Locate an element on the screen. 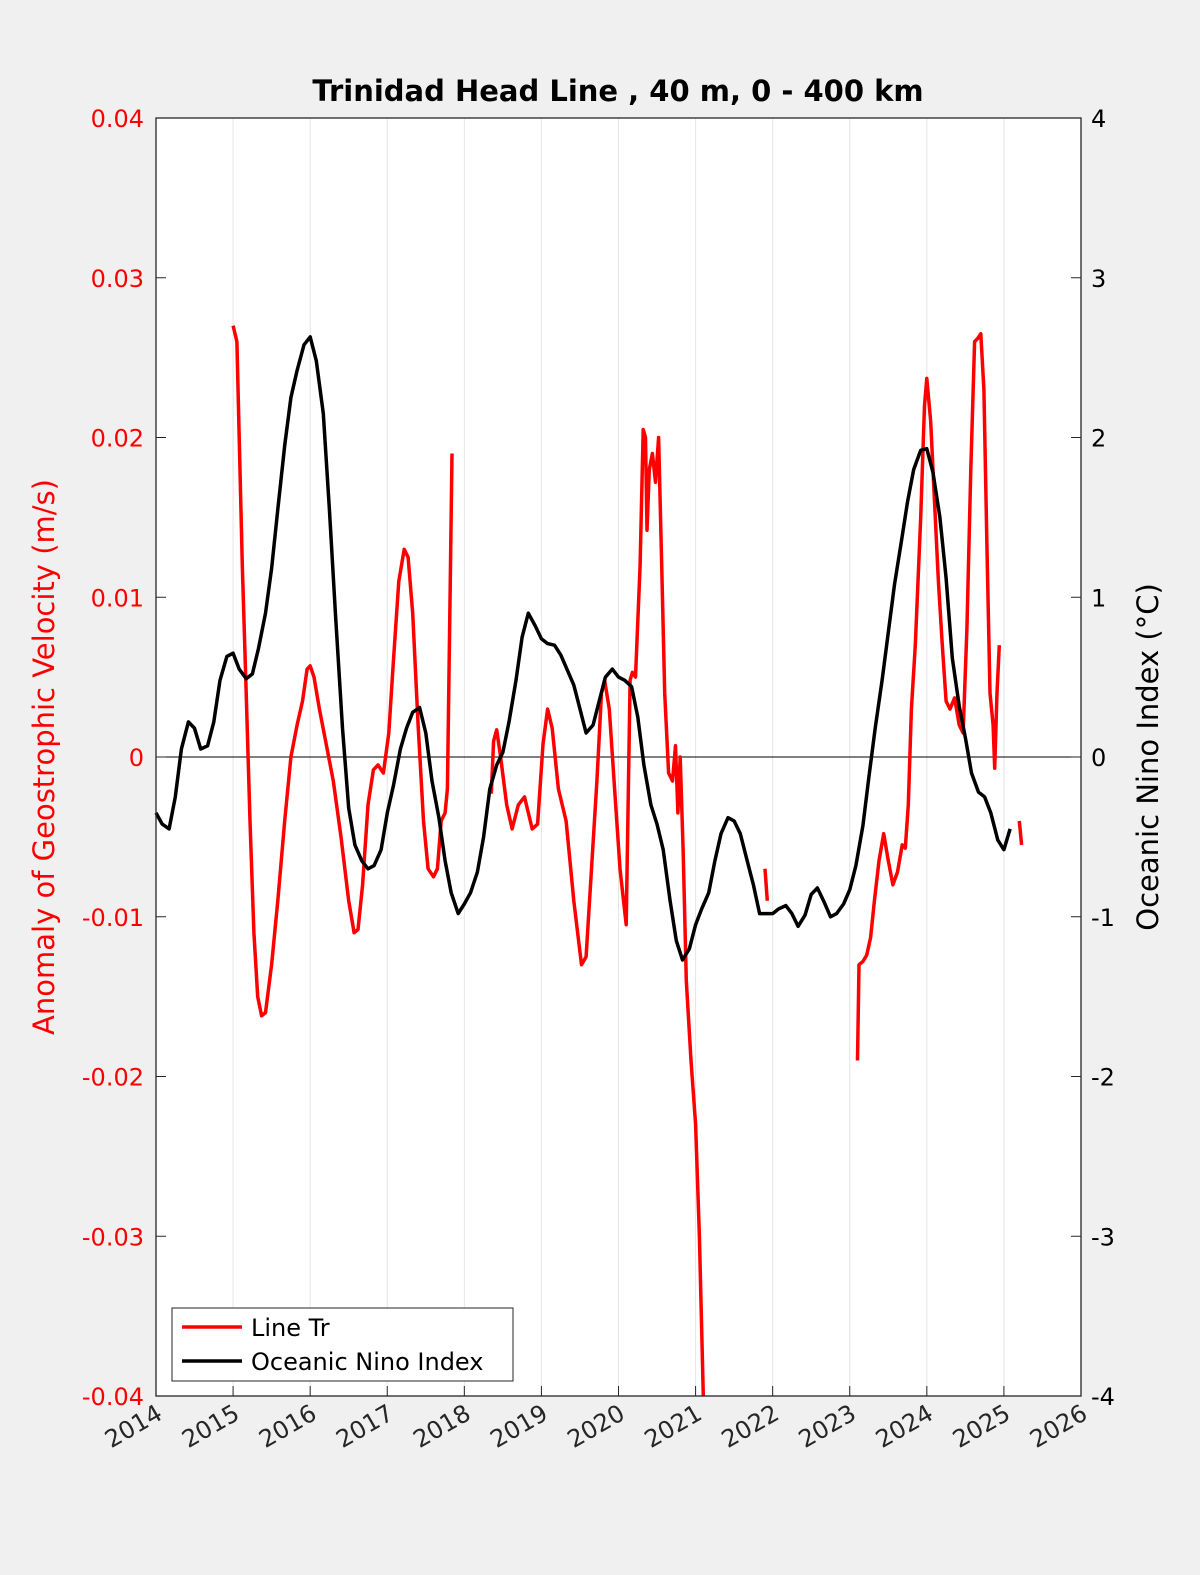 The image size is (1200, 1575). left-axis: 0.04 0.03 0.02 0.01 0 -0.01 -0.02 -0.03 -0.04 is located at coordinates (124, 758).